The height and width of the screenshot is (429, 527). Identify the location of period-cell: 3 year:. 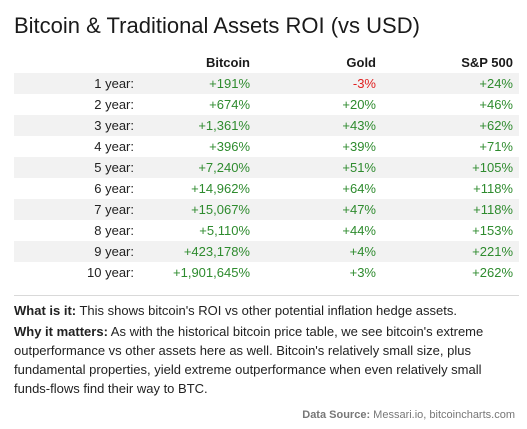
(114, 125).